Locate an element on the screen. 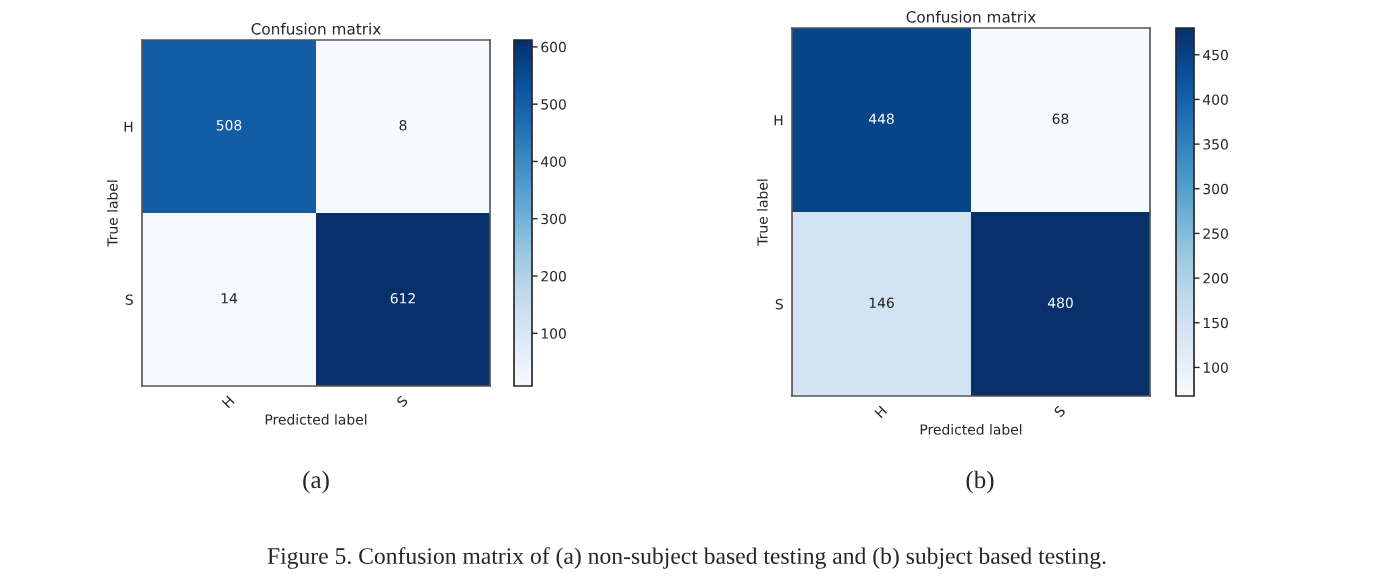 The image size is (1374, 588). caption: Figure 5. Confusion matrix of (a) non-subject based testing and (b) subject based testing. is located at coordinates (686, 558).